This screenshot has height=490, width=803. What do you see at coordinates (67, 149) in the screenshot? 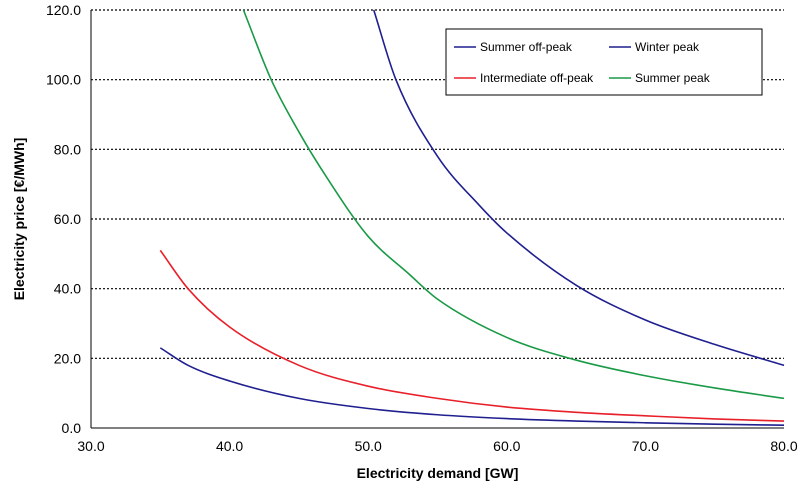
I see `y-tick-label: 80.0` at bounding box center [67, 149].